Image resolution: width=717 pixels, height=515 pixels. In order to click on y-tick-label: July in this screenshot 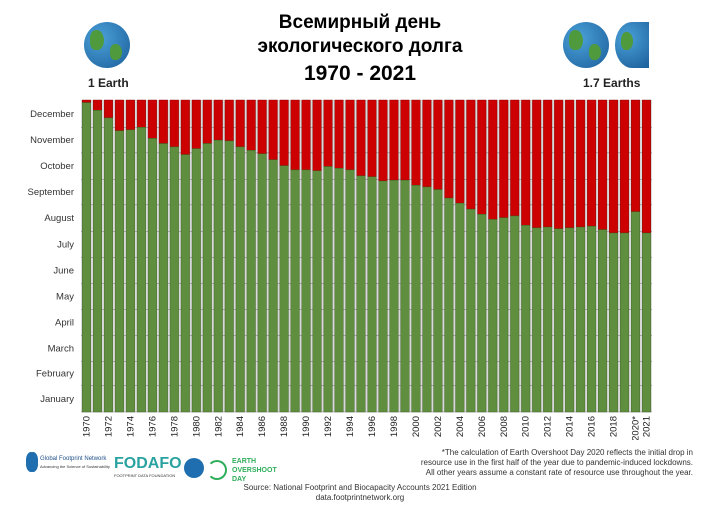, I will do `click(65, 244)`.